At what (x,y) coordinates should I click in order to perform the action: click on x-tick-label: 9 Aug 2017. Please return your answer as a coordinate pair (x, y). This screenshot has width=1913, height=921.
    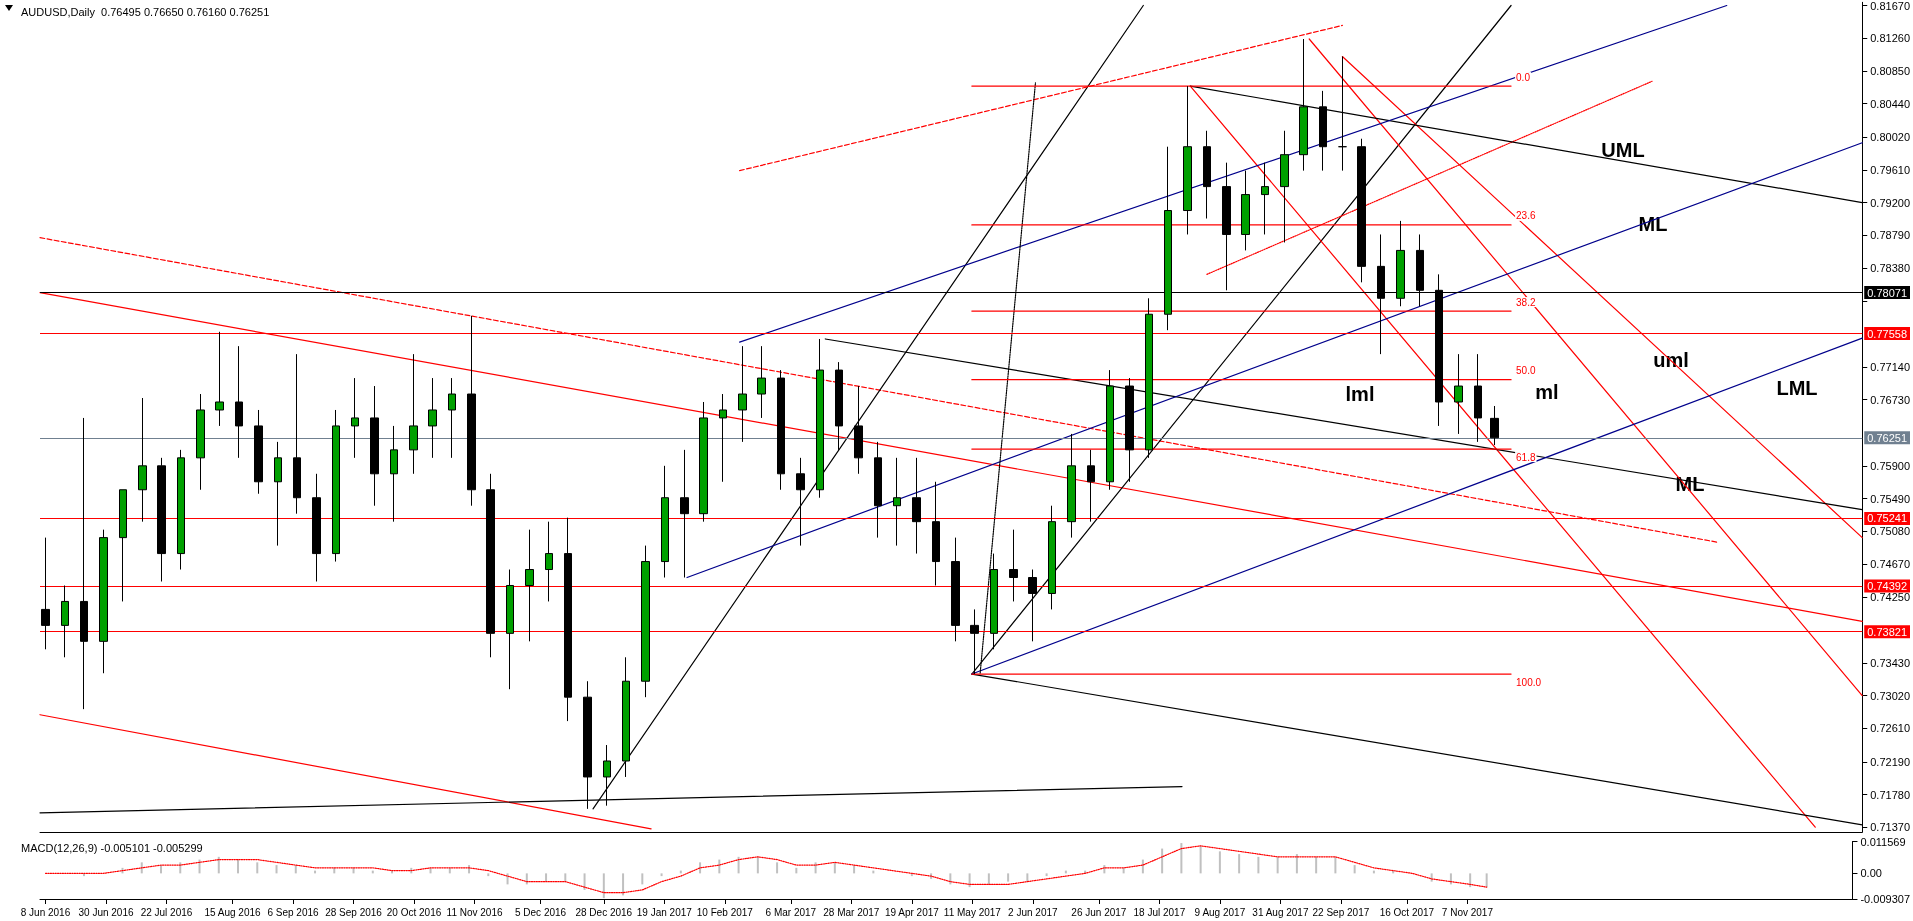
    Looking at the image, I should click on (1220, 912).